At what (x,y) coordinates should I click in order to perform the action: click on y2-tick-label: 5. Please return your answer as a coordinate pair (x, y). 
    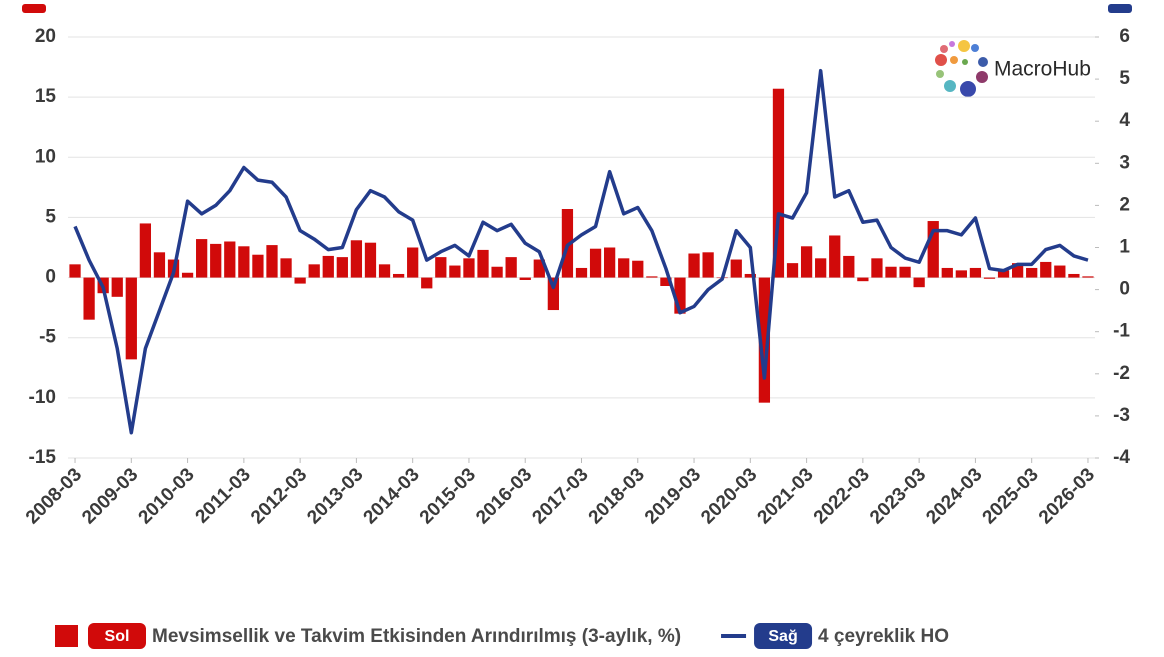
    Looking at the image, I should click on (1124, 78).